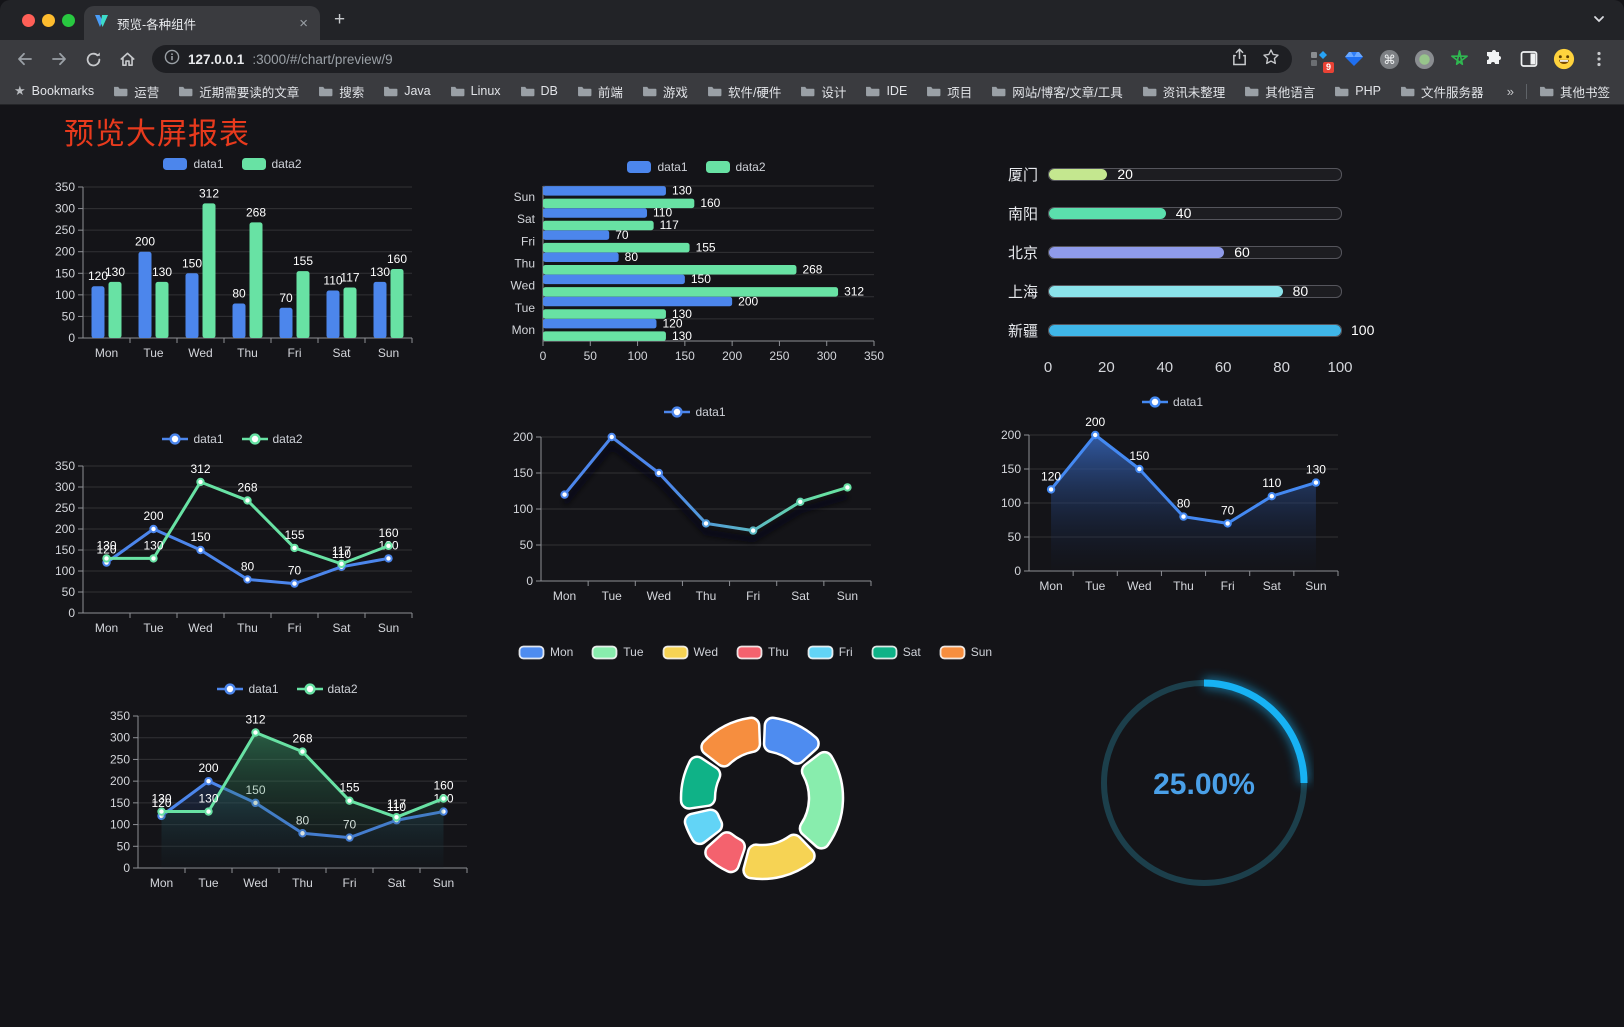 The image size is (1624, 1027). What do you see at coordinates (949, 91) in the screenshot?
I see `bookmark-folder-项目: 项目` at bounding box center [949, 91].